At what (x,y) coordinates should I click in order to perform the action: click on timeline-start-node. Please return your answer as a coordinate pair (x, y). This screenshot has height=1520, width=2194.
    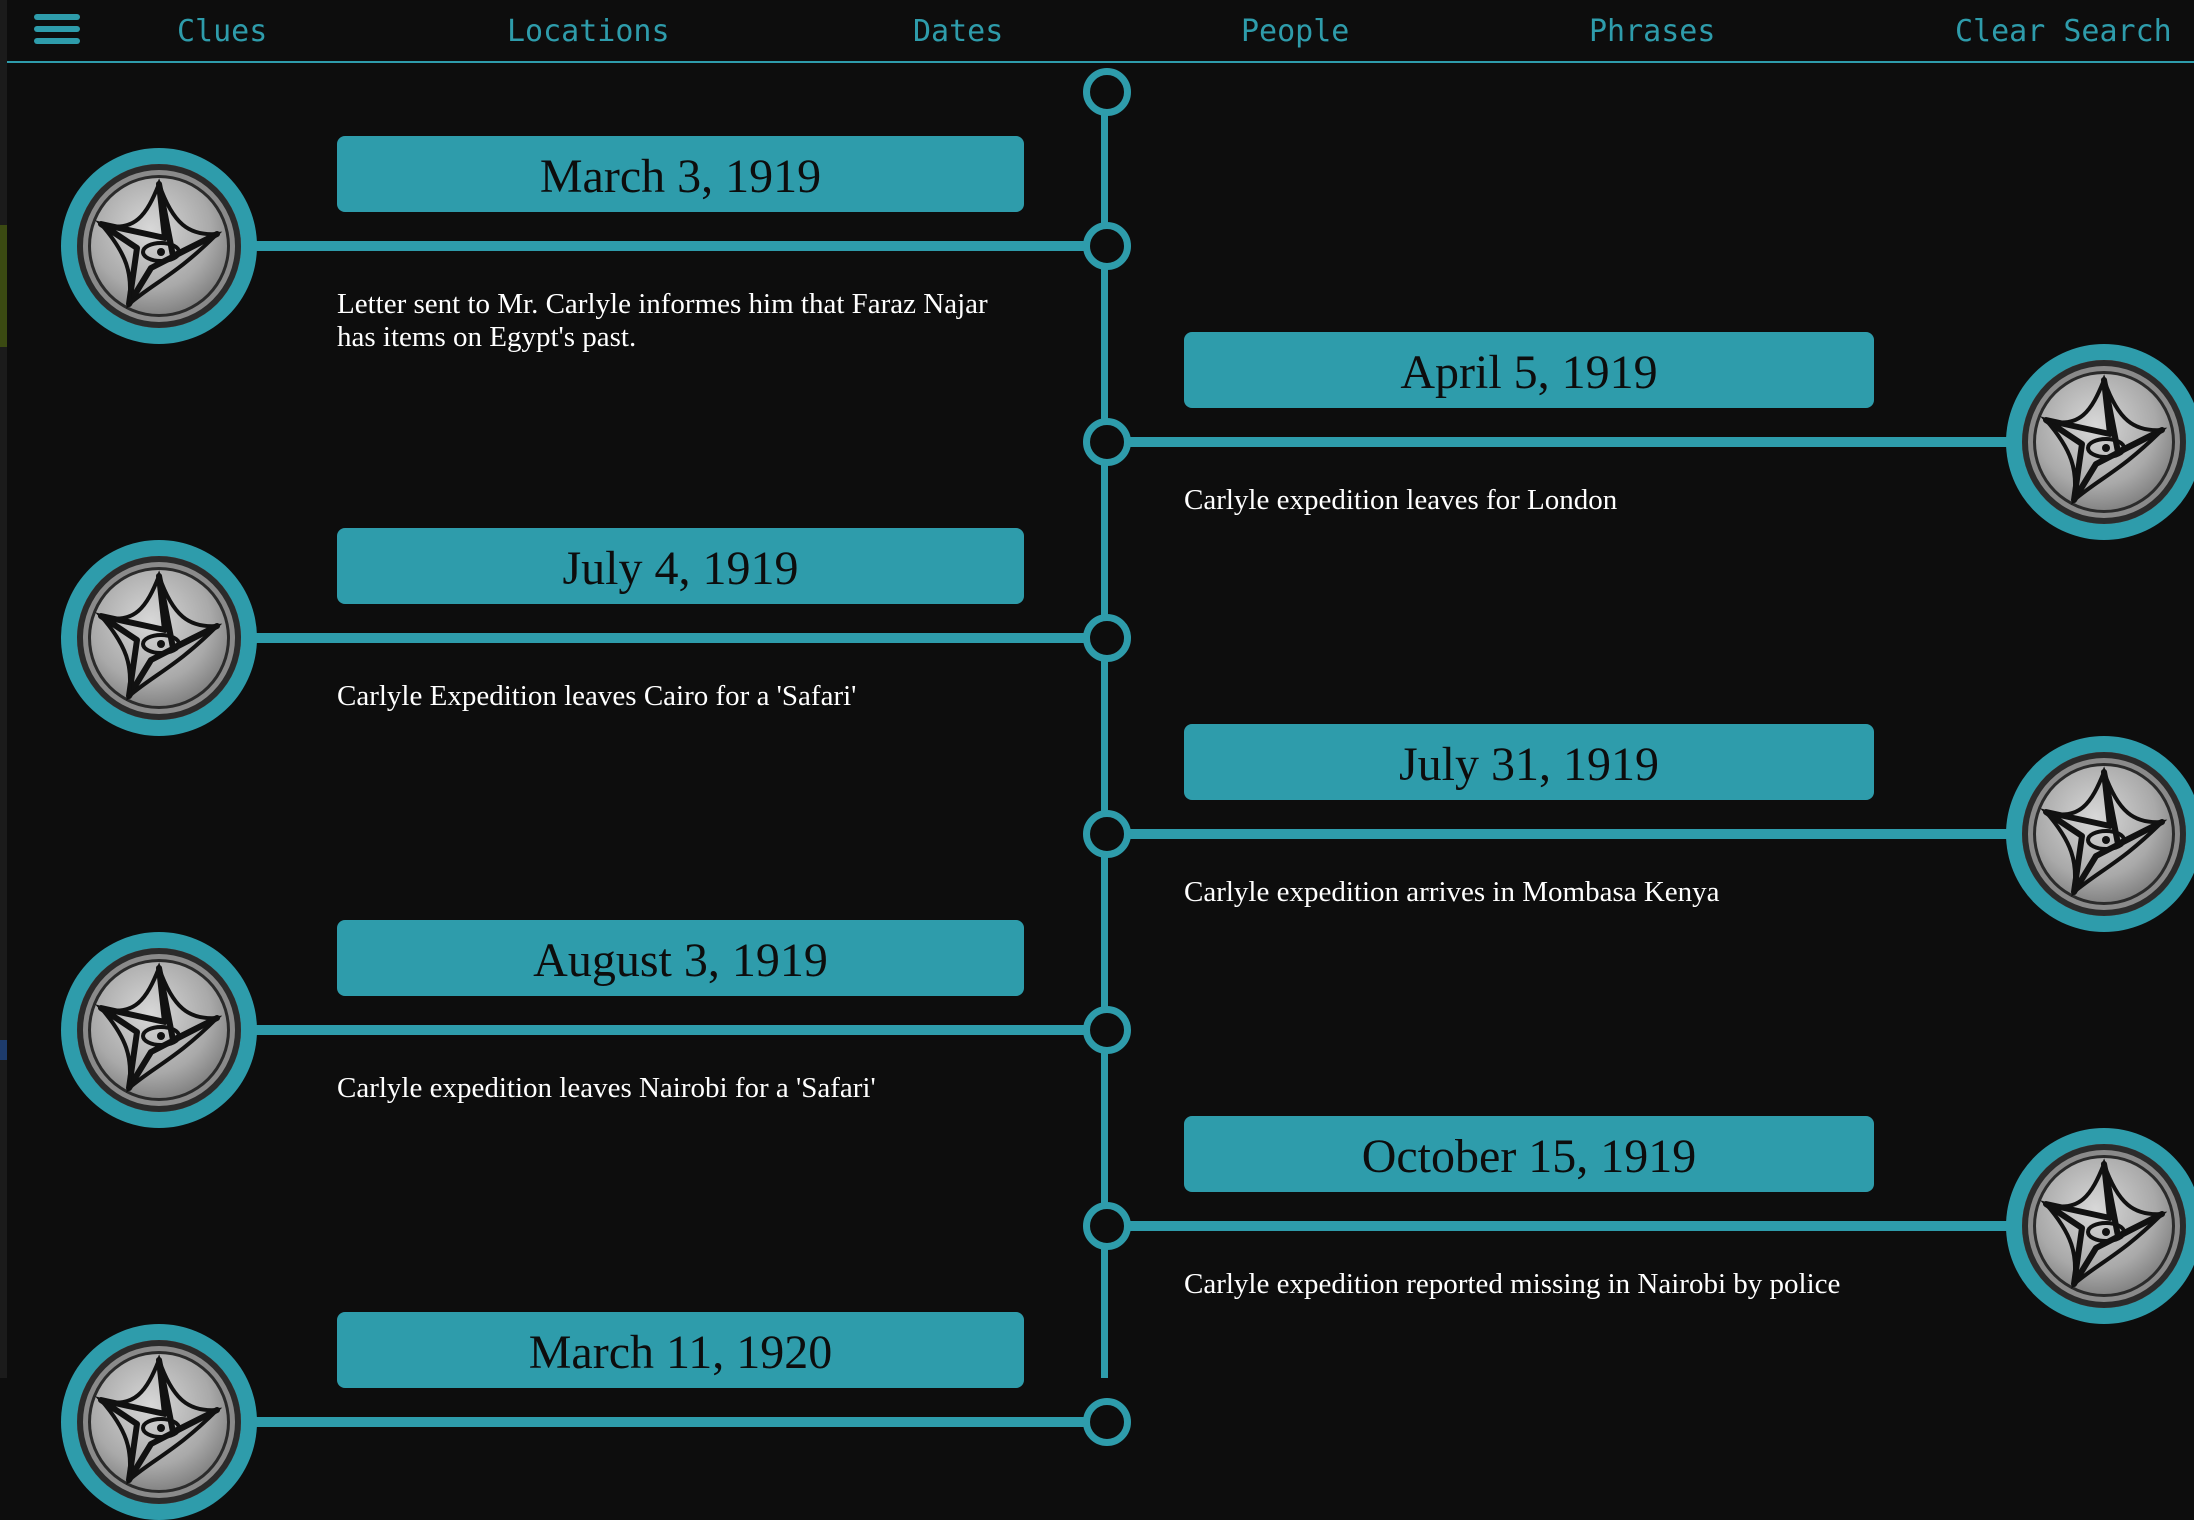
    Looking at the image, I should click on (1107, 92).